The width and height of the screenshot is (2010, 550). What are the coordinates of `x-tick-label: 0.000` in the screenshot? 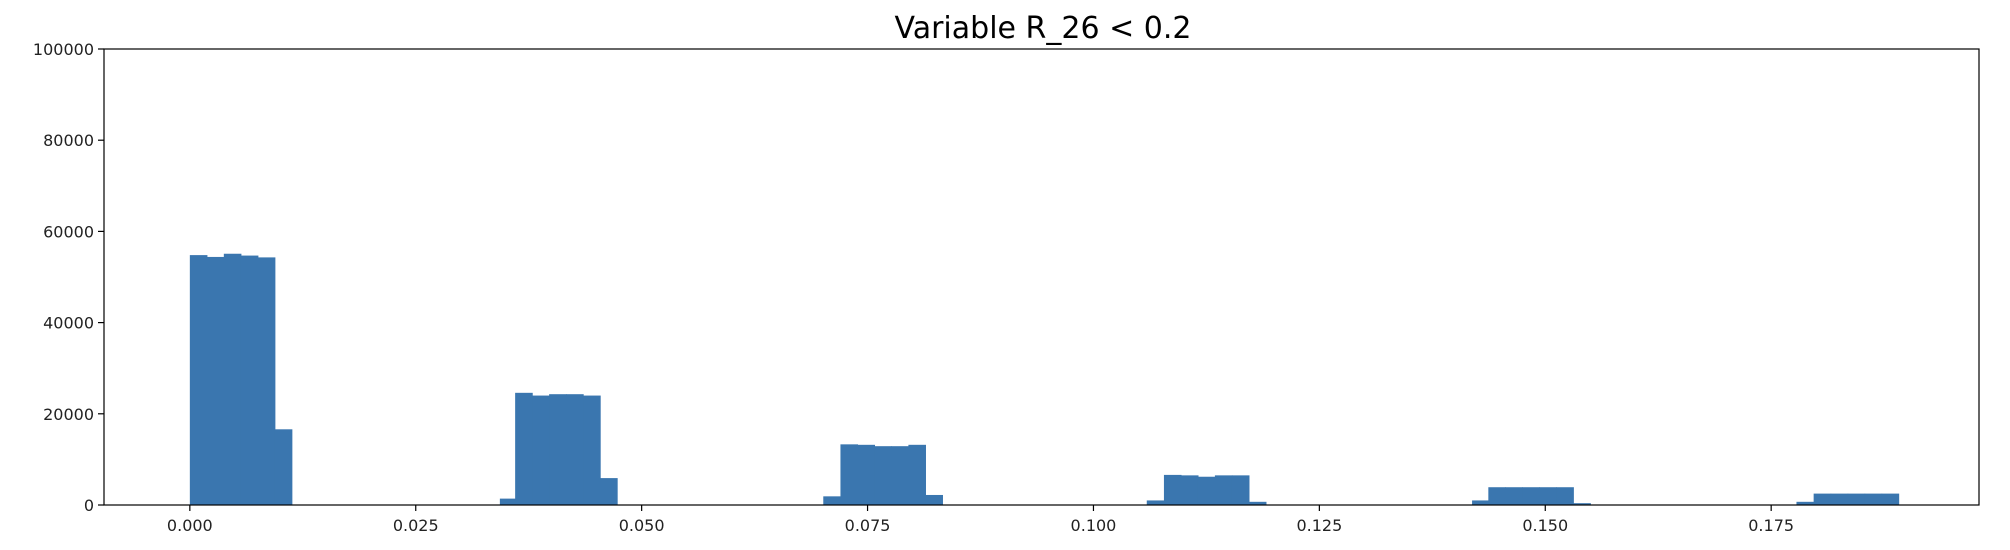 It's located at (190, 525).